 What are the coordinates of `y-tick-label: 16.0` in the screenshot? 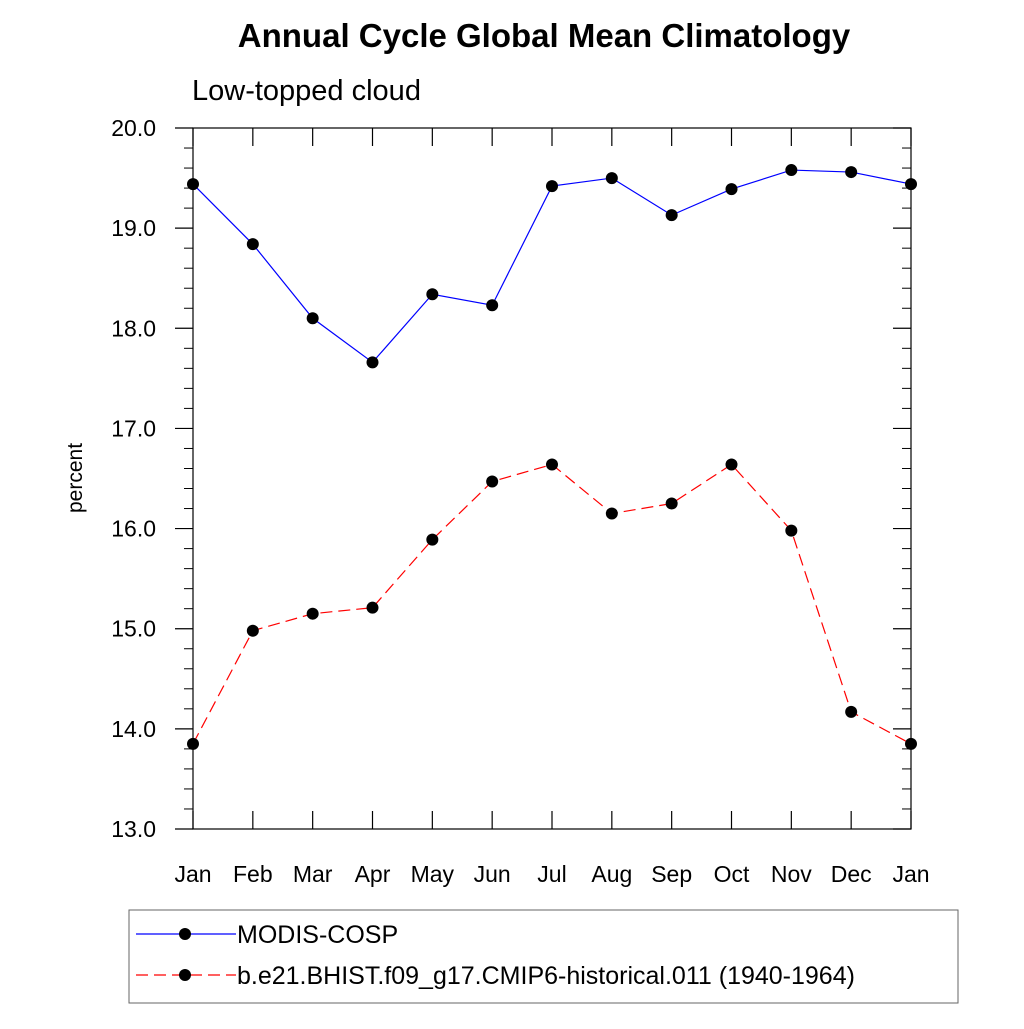 It's located at (133, 529).